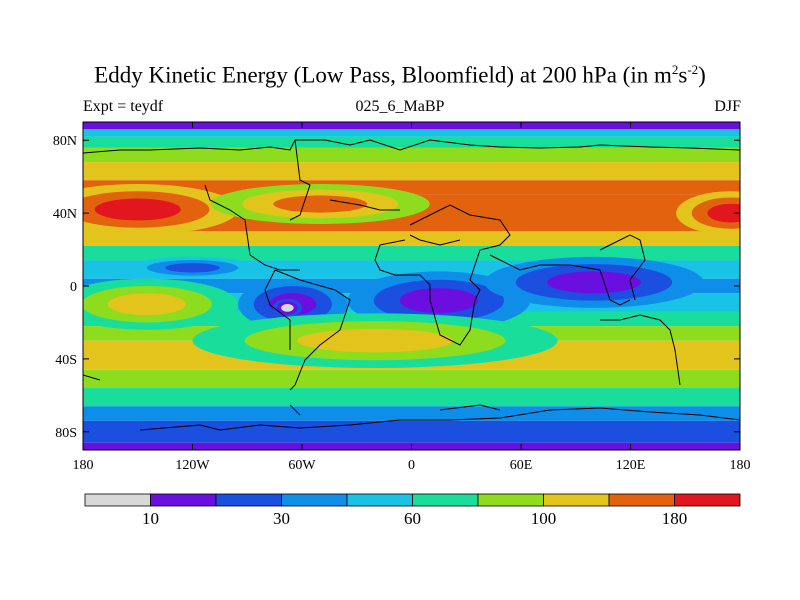  I want to click on colorbar-label: 180, so click(675, 518).